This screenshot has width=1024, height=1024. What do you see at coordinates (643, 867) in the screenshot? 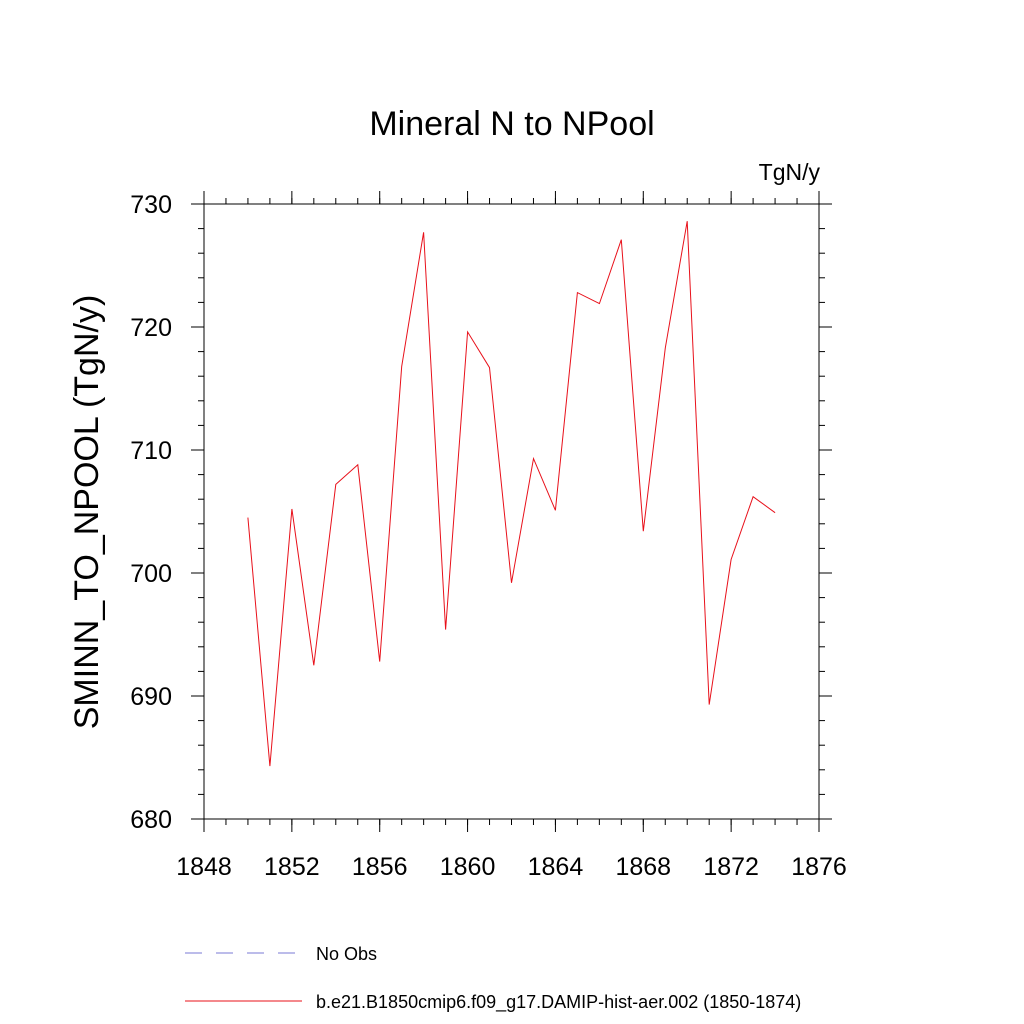
I see `x-tick-label: 1868` at bounding box center [643, 867].